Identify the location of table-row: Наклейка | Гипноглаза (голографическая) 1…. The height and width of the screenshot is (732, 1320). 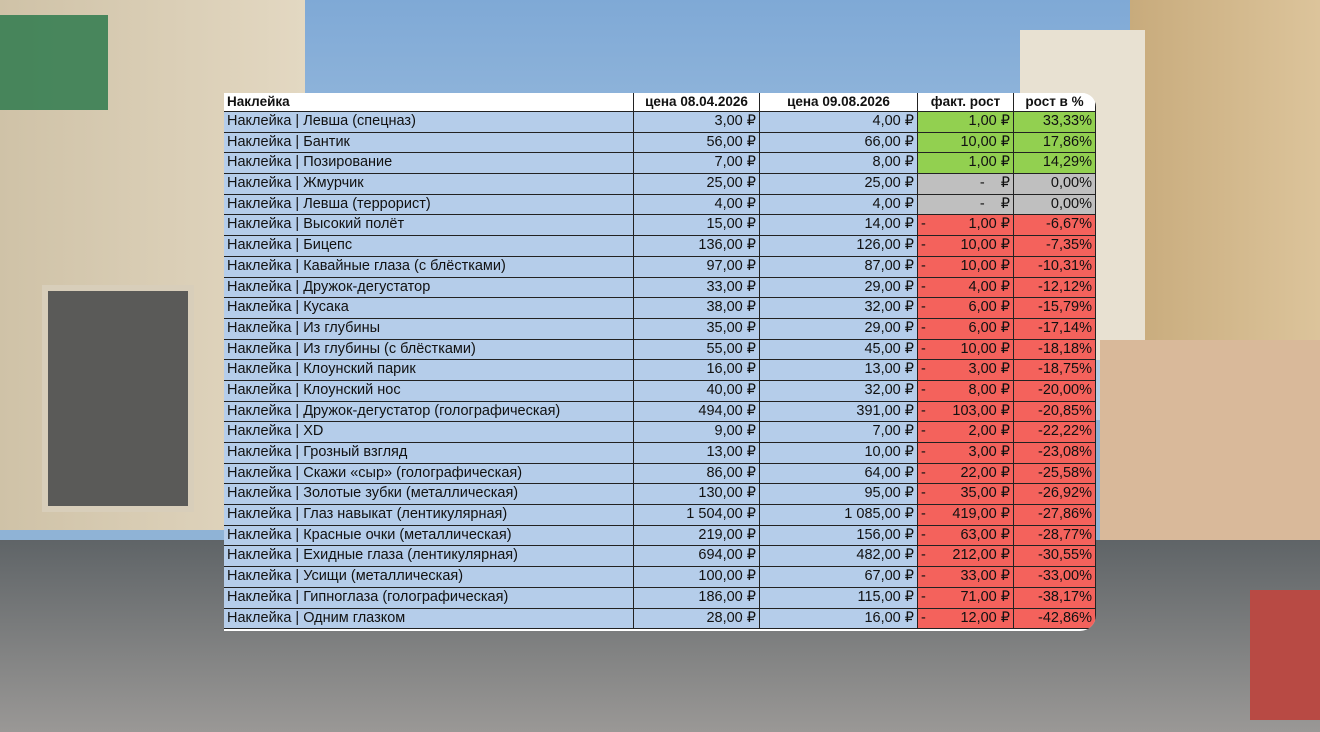
(660, 598).